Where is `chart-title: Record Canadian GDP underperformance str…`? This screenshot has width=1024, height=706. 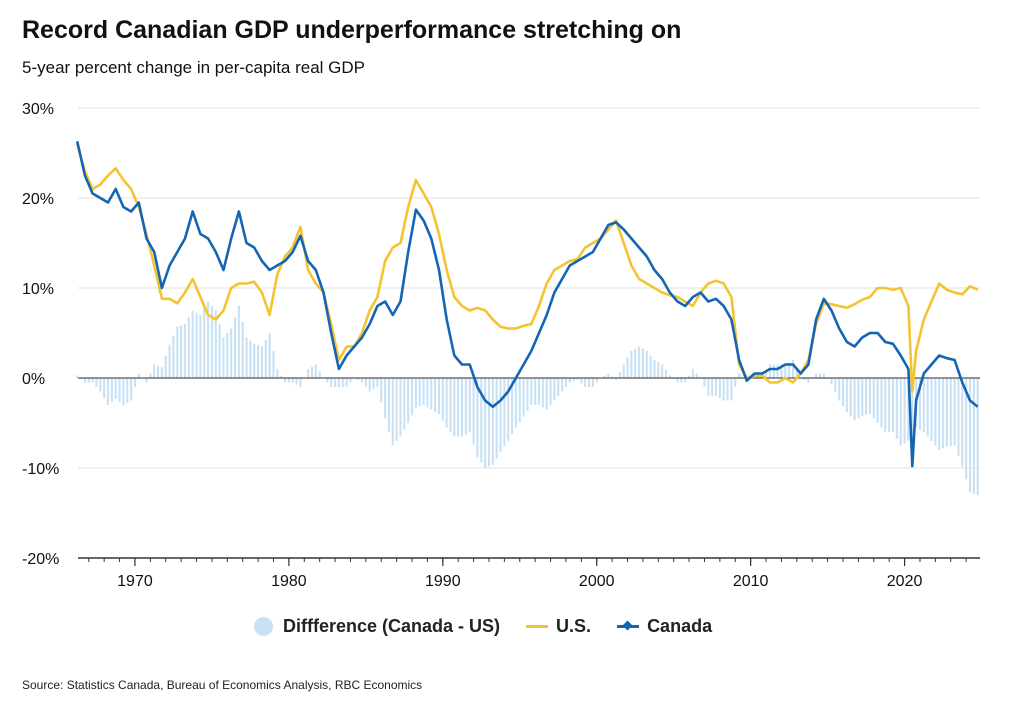 chart-title: Record Canadian GDP underperformance str… is located at coordinates (352, 30).